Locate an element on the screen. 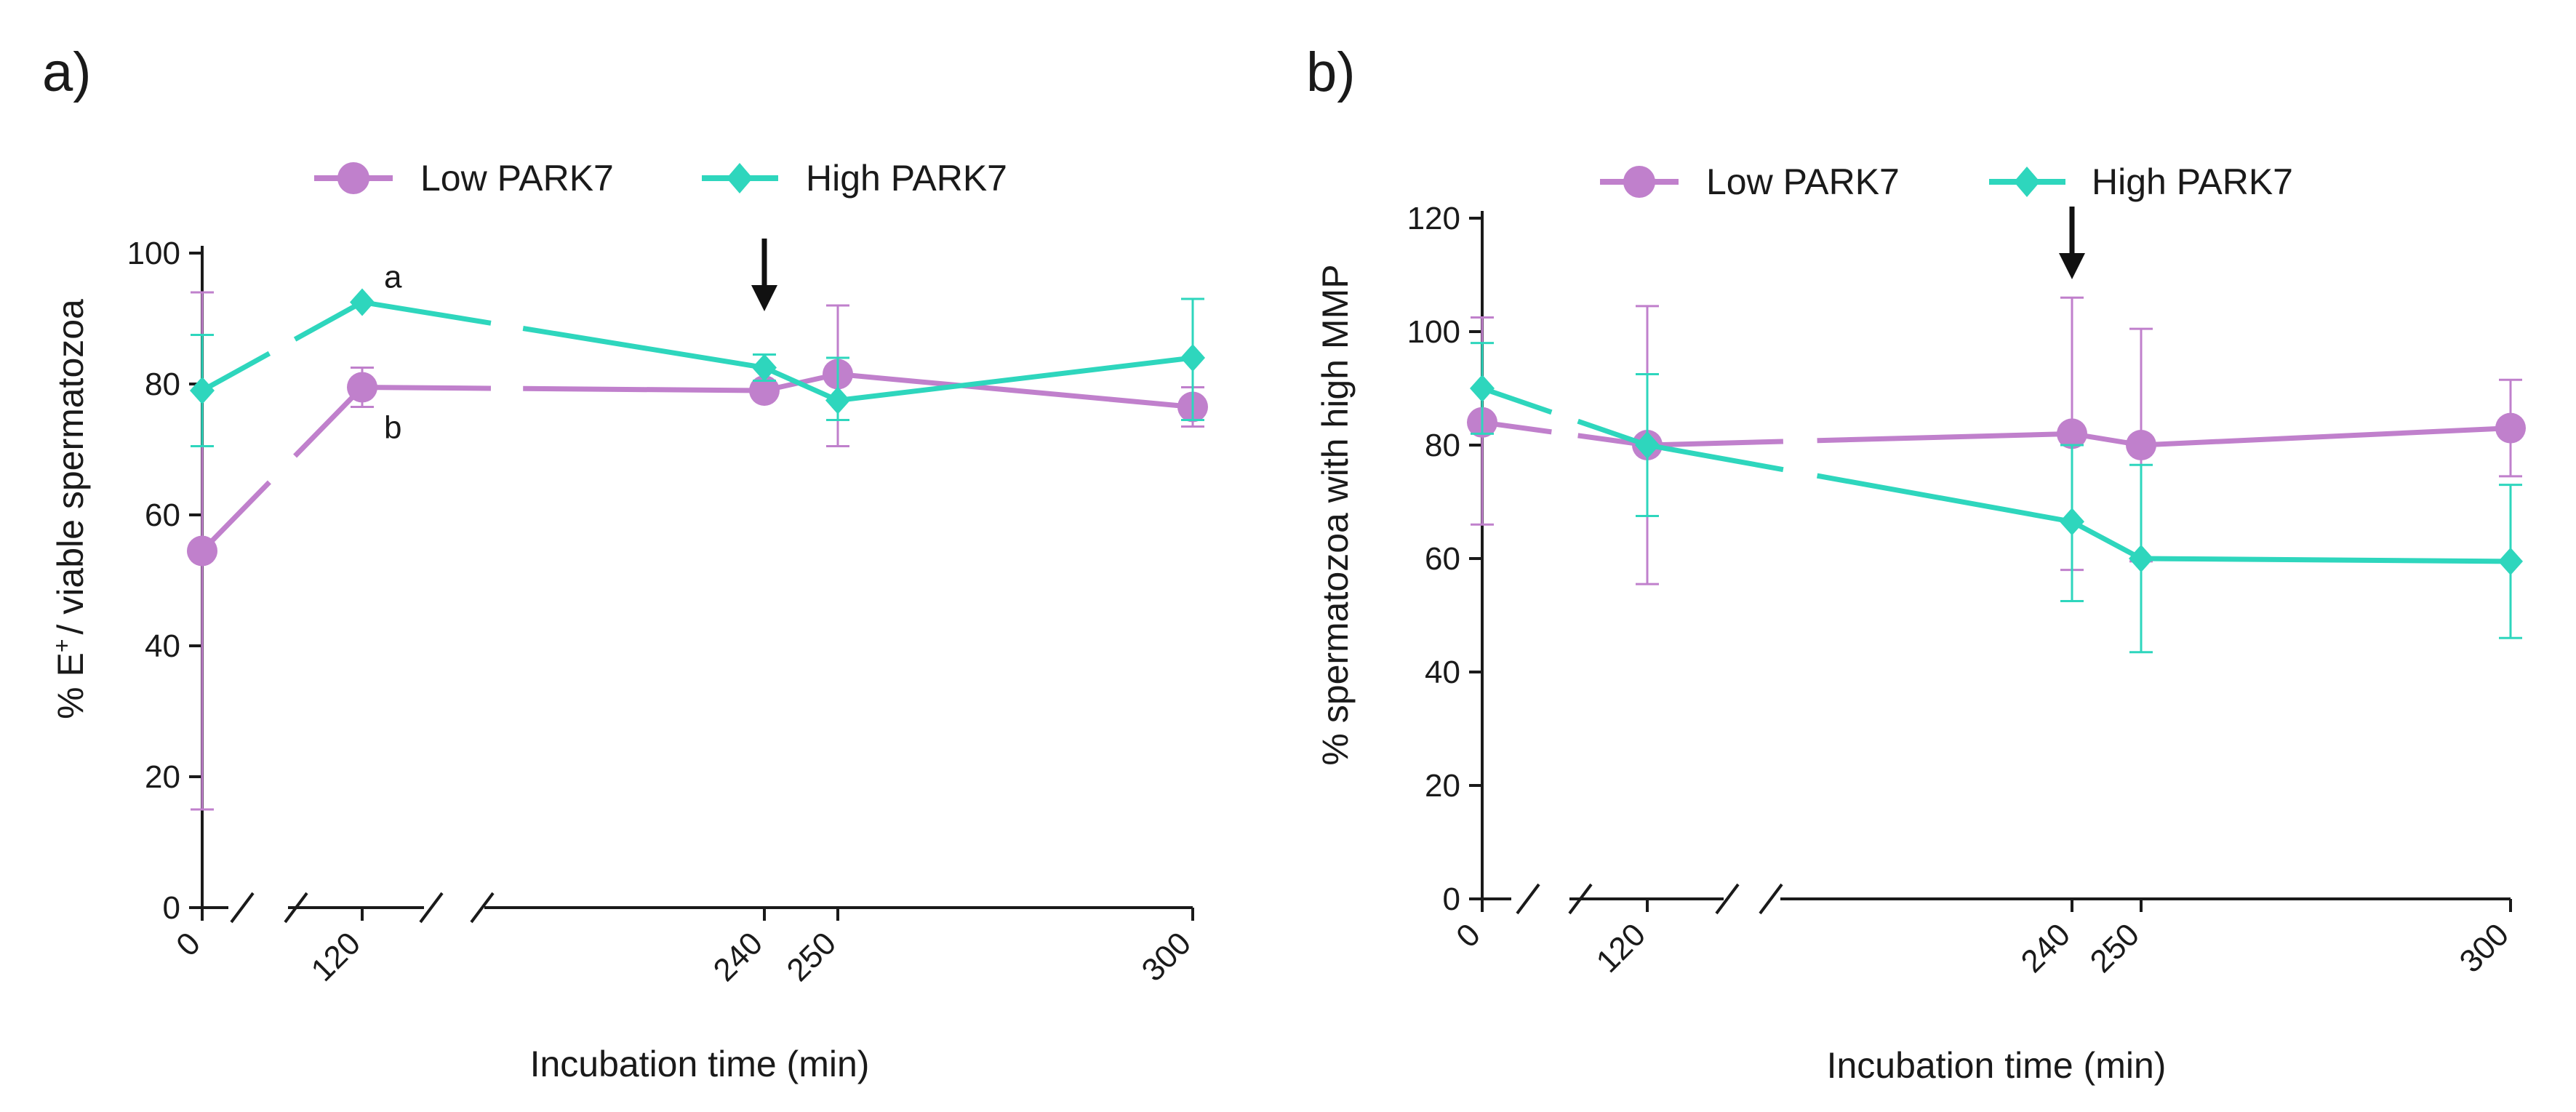 The width and height of the screenshot is (2576, 1112). significance-letter: a is located at coordinates (393, 277).